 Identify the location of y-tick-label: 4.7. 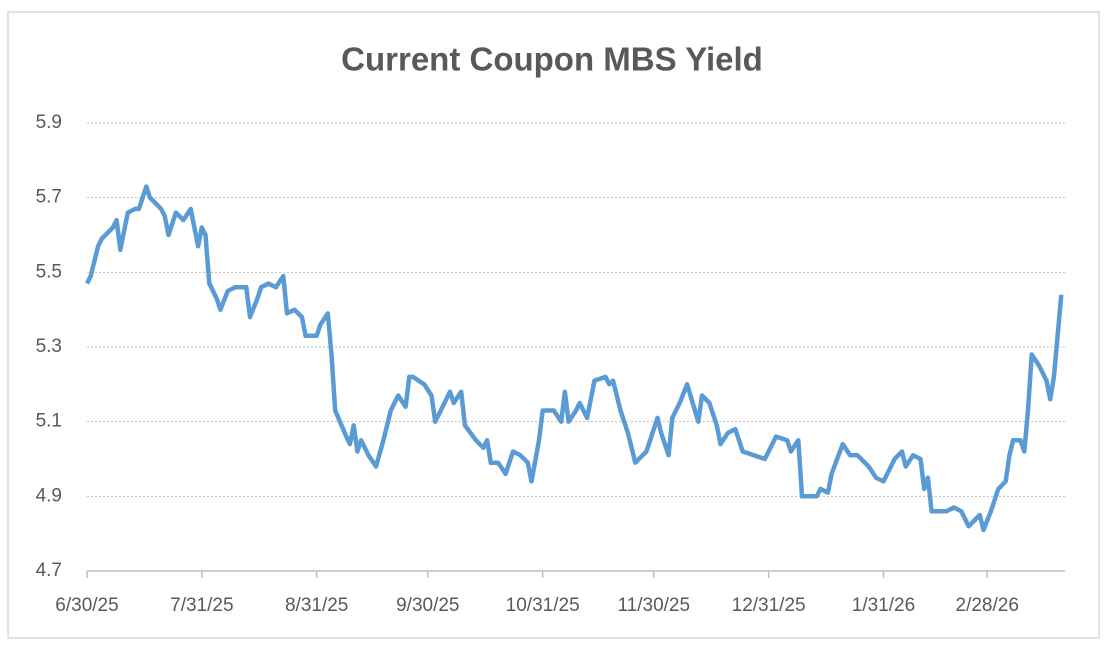
(49, 570).